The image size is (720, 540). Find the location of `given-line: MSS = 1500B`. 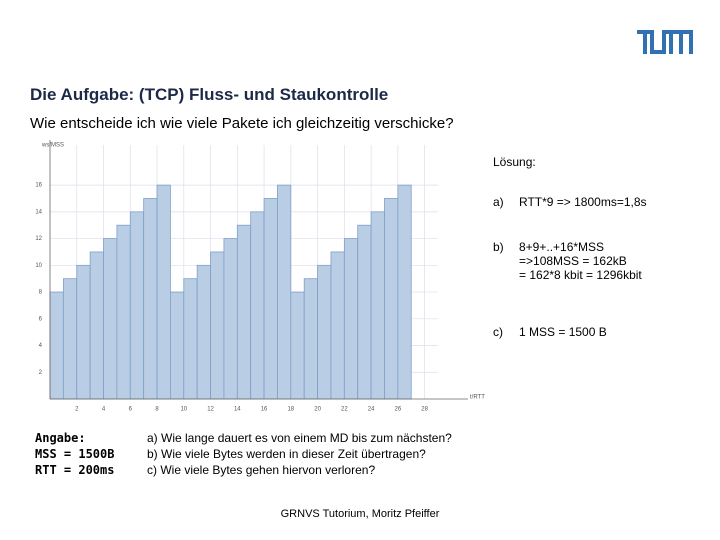

given-line: MSS = 1500B is located at coordinates (75, 454).